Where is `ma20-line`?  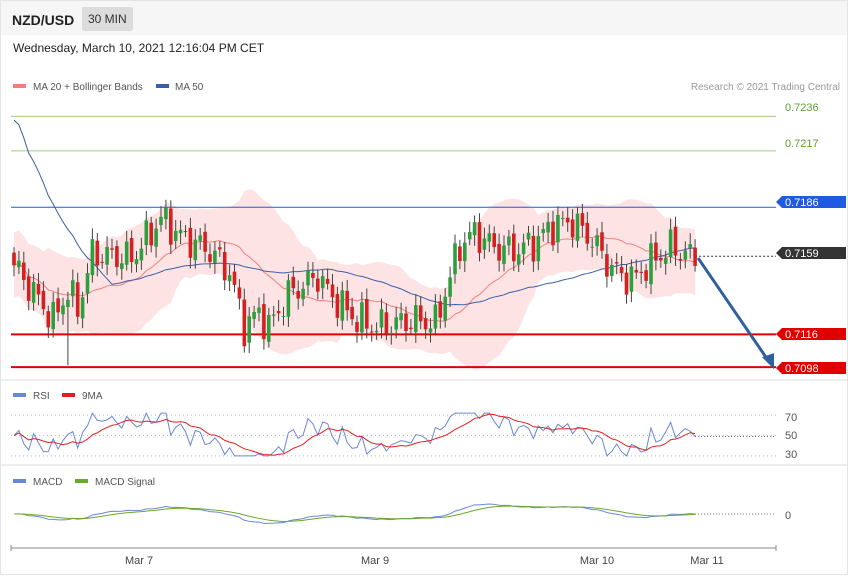 ma20-line is located at coordinates (354, 278).